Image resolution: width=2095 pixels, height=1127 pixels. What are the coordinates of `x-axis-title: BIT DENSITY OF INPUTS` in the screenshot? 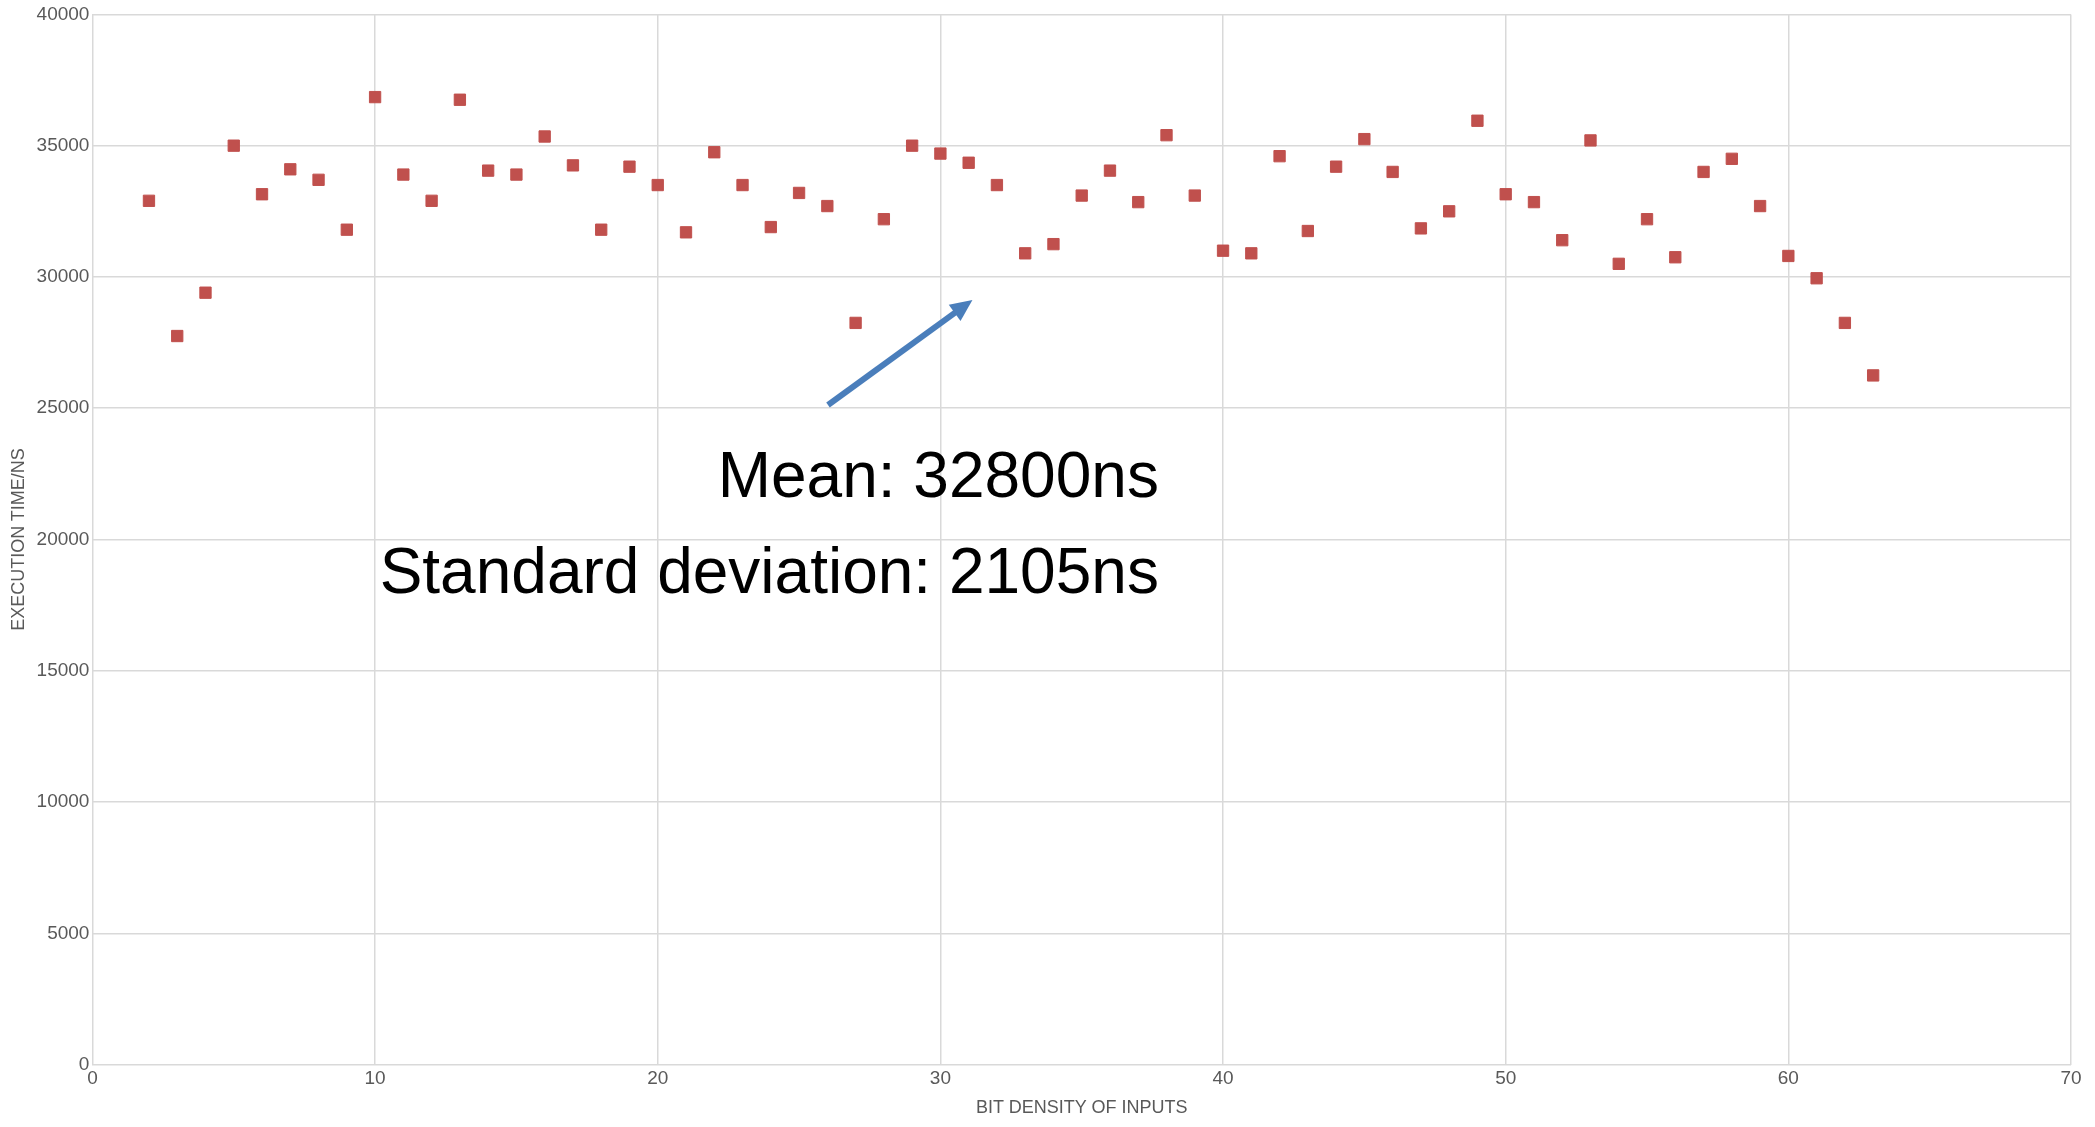 It's located at (1082, 1107).